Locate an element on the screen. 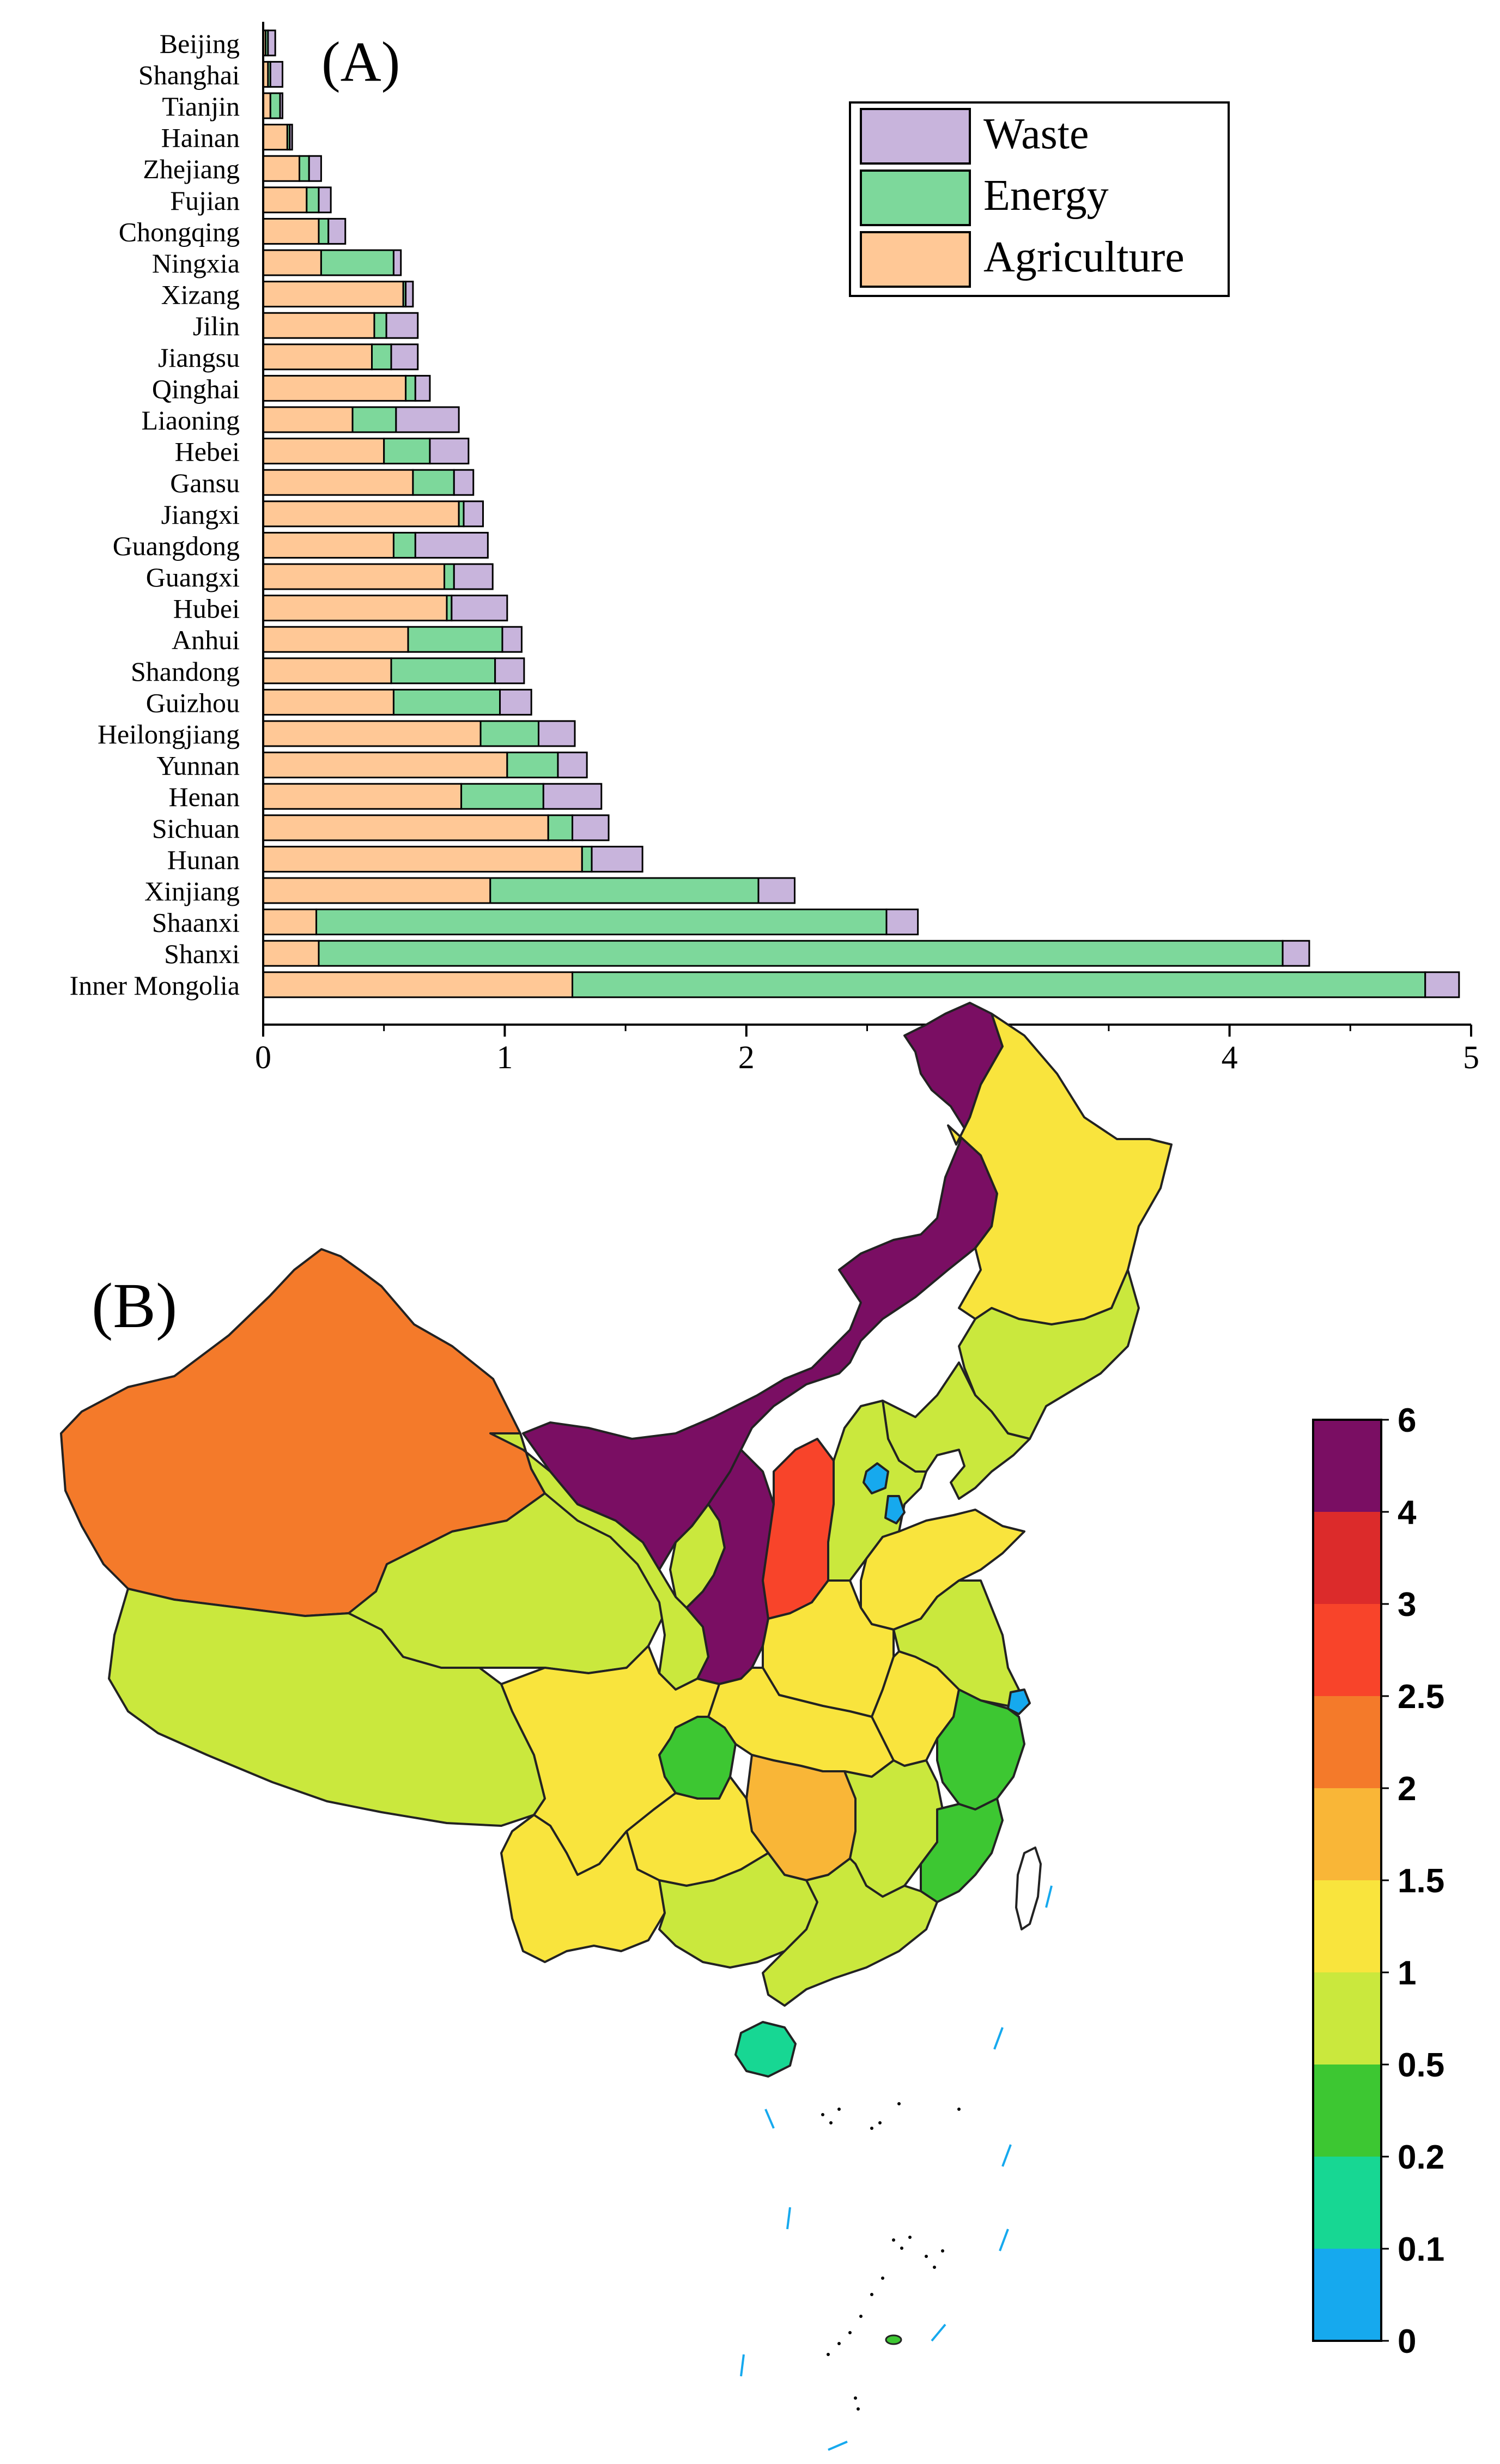 Image resolution: width=1500 pixels, height=2464 pixels. bar-waste-henan is located at coordinates (572, 796).